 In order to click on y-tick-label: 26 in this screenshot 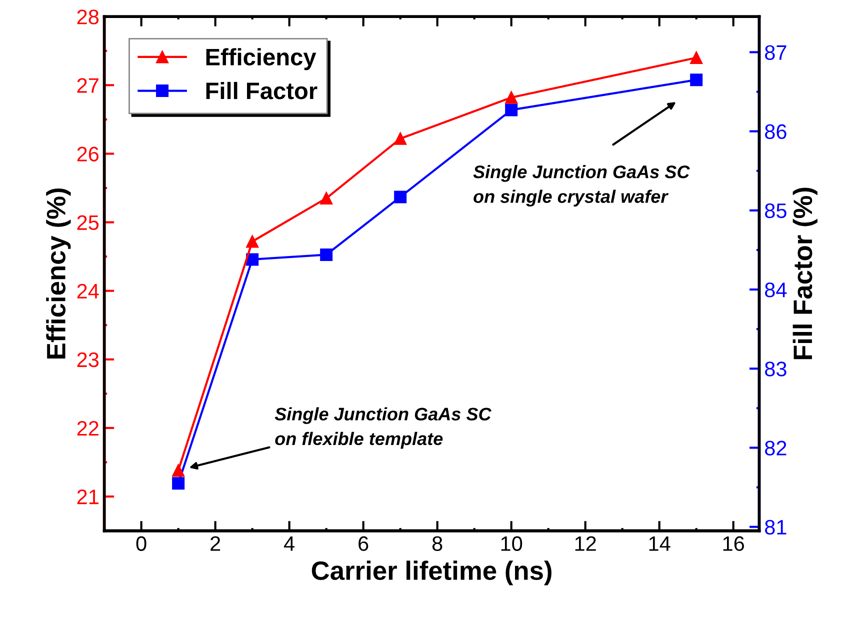, I will do `click(88, 154)`.